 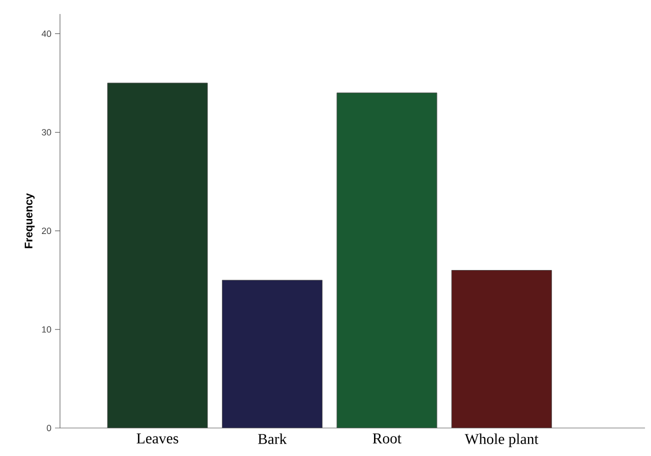 I want to click on x-tick-label: Leaves, so click(x=157, y=439).